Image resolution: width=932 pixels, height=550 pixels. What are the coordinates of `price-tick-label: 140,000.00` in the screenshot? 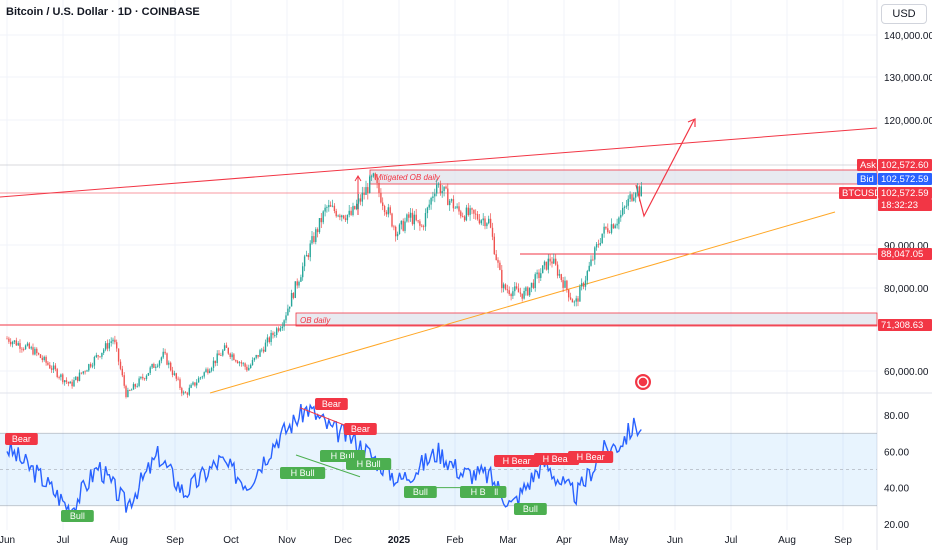 It's located at (908, 36).